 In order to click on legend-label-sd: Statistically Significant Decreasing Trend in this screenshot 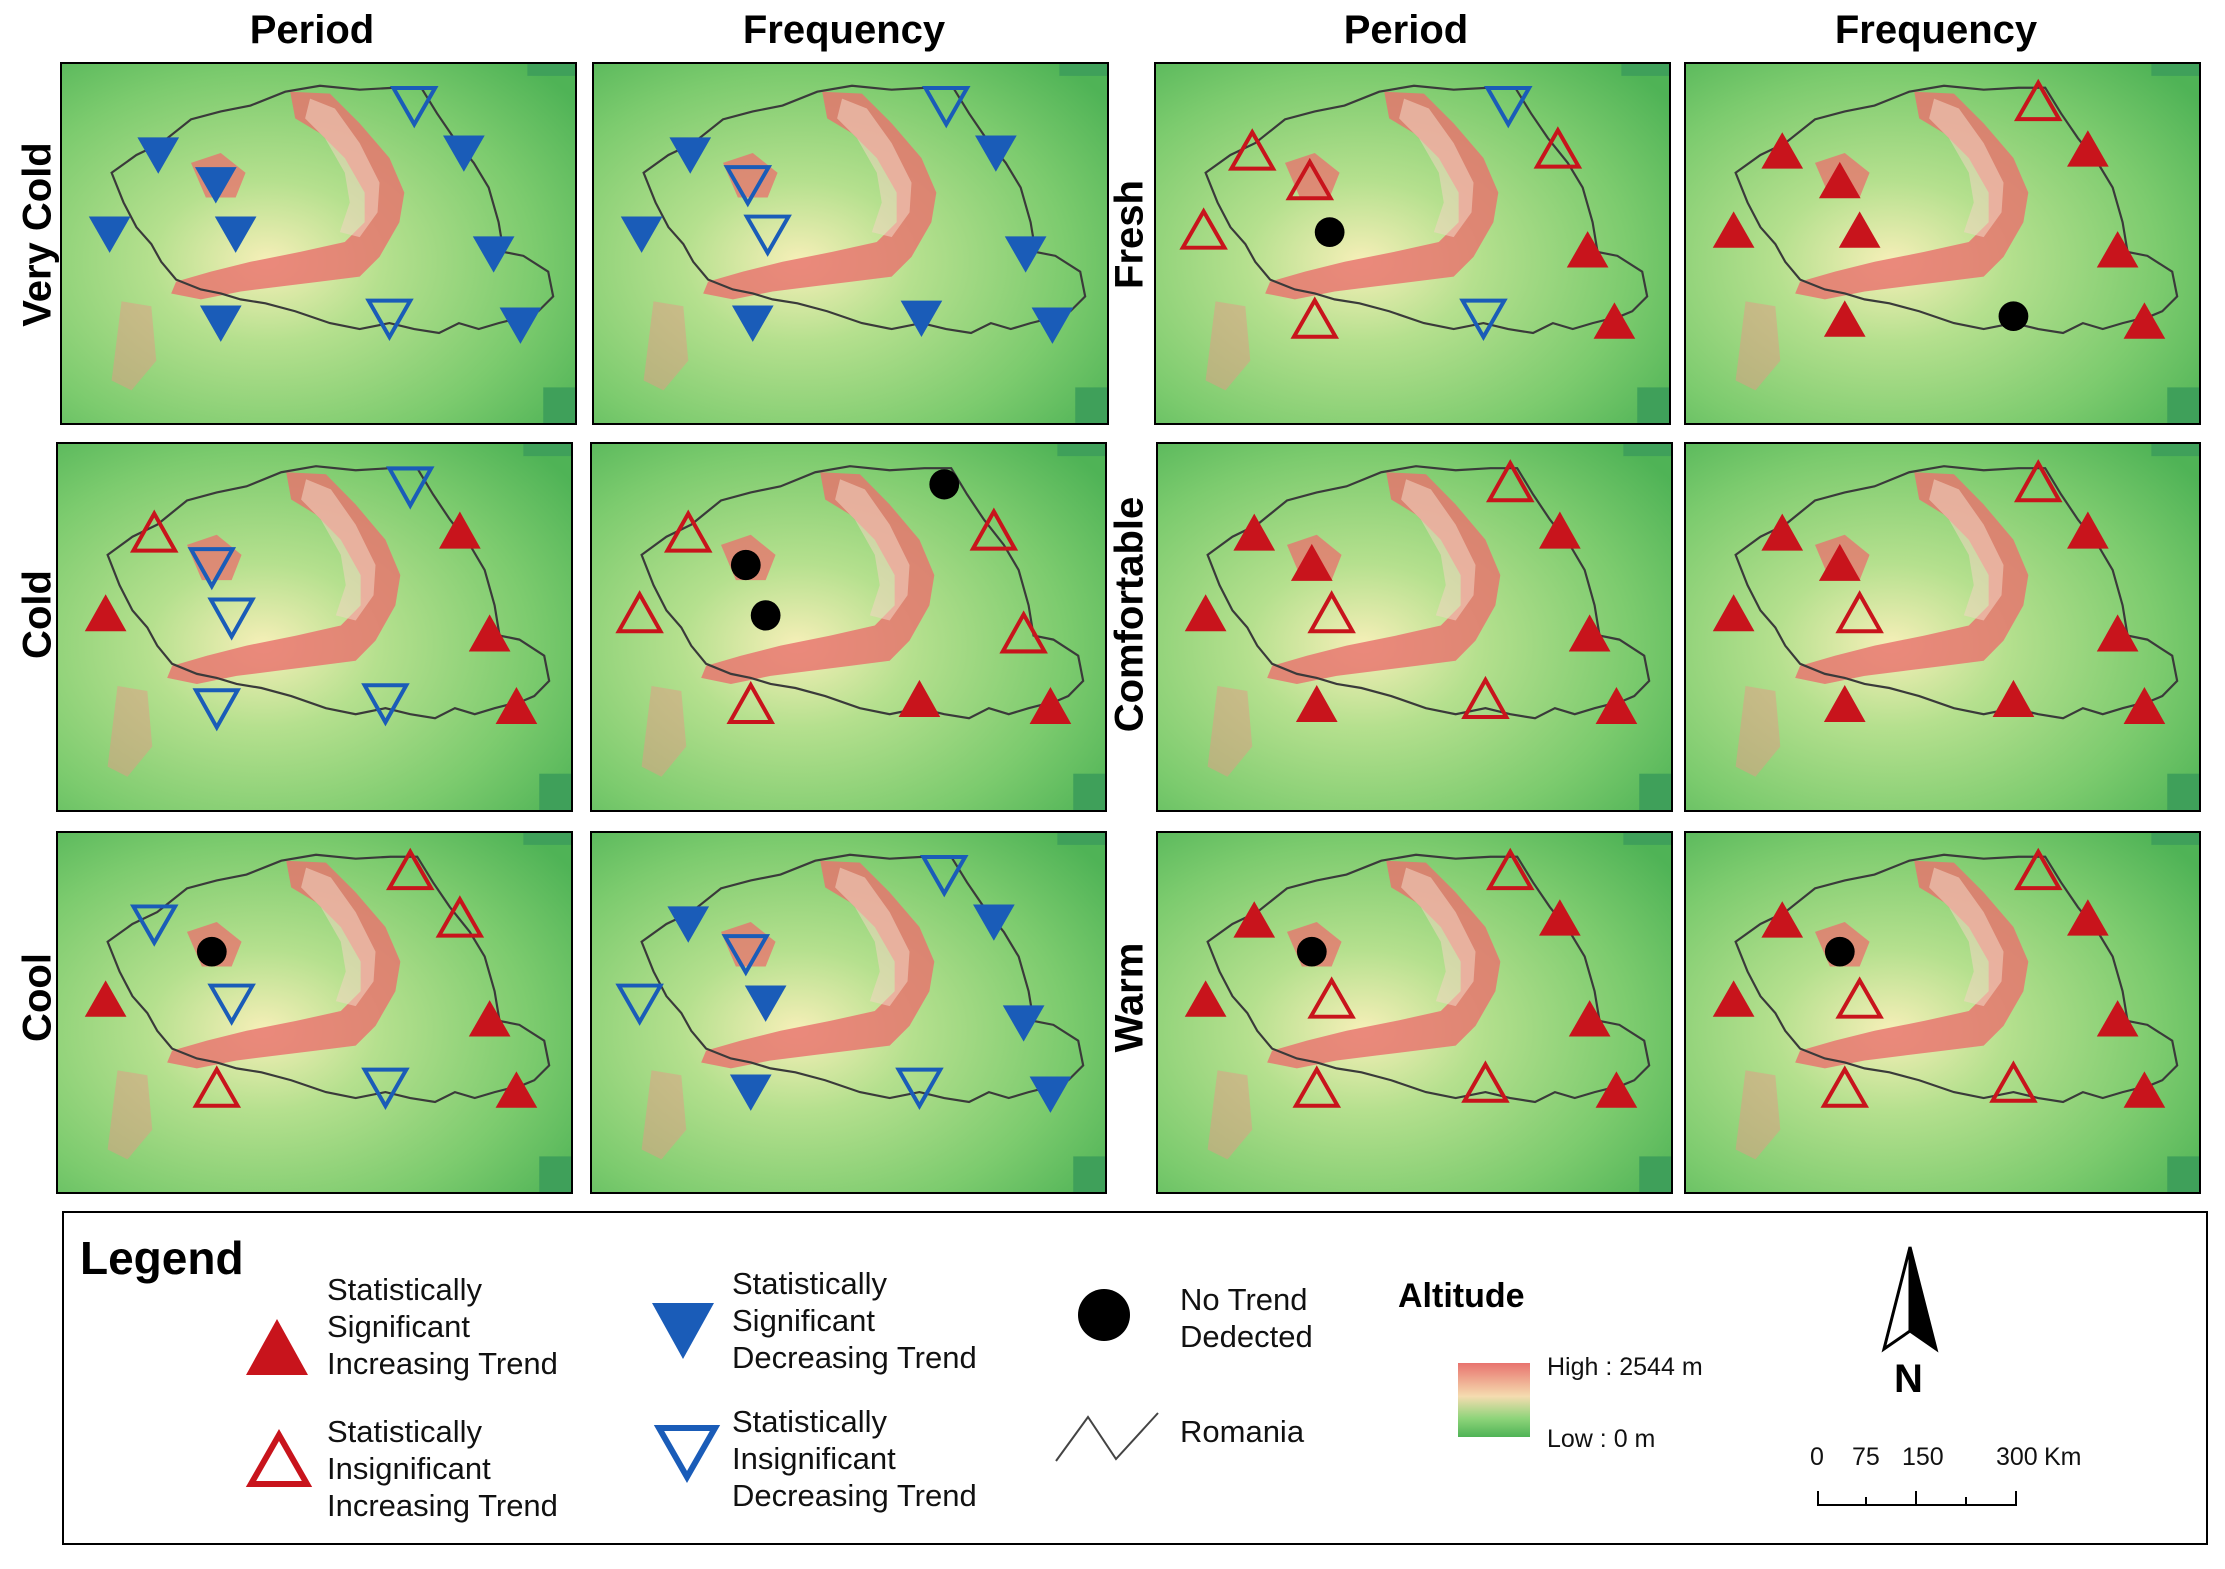, I will do `click(854, 1320)`.